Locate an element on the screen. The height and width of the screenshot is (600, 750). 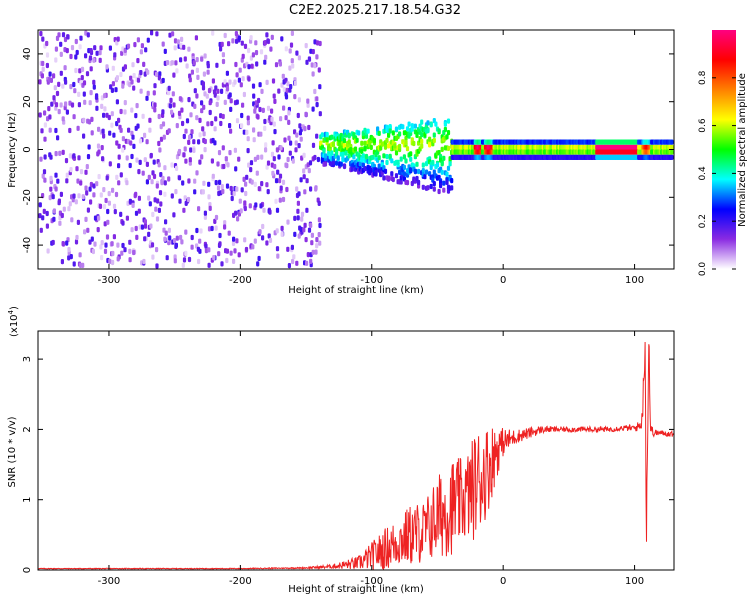
heatmap-x-tick-label: 100 is located at coordinates (634, 280).